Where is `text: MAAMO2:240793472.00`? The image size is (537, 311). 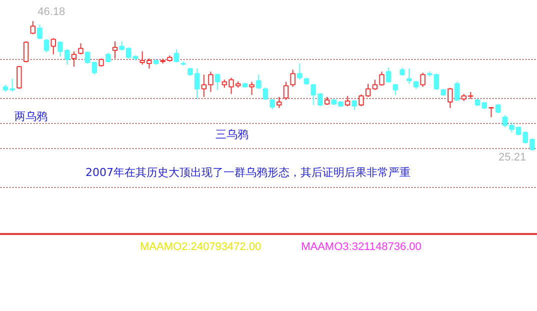
text: MAAMO2:240793472.00 is located at coordinates (201, 247).